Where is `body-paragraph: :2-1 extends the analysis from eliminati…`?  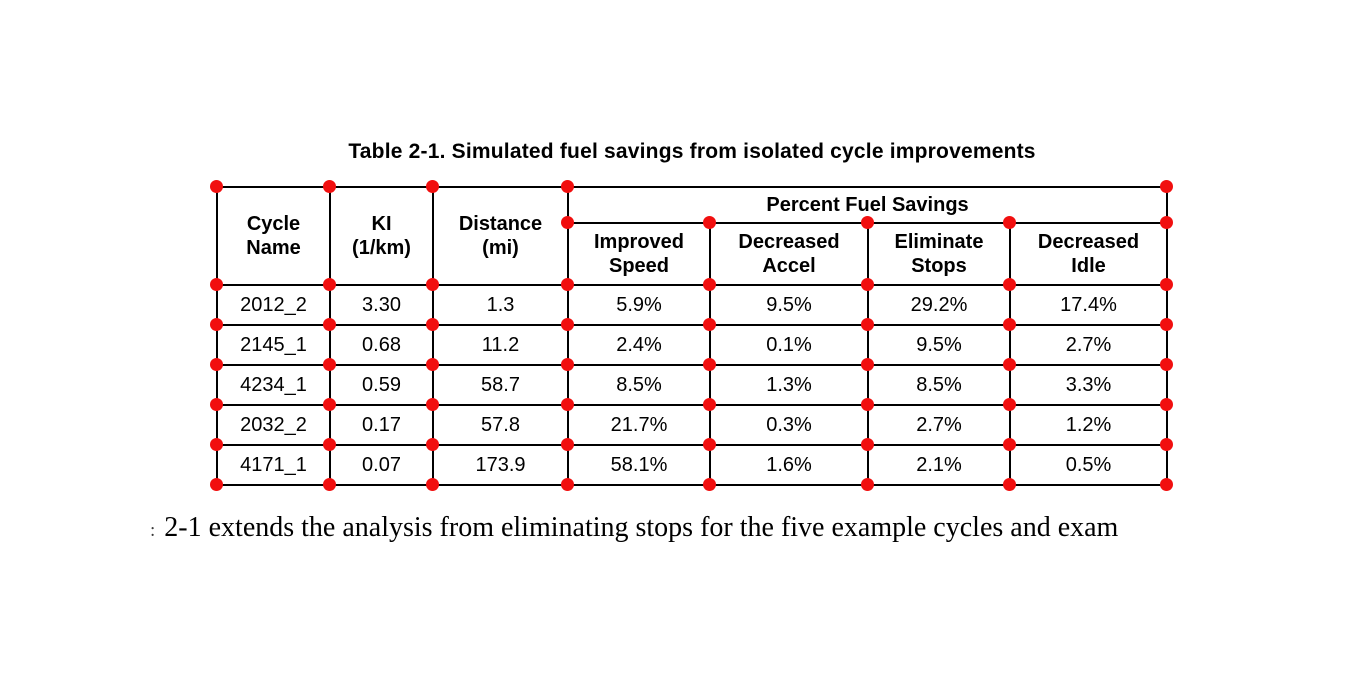 body-paragraph: :2-1 extends the analysis from eliminati… is located at coordinates (758, 528).